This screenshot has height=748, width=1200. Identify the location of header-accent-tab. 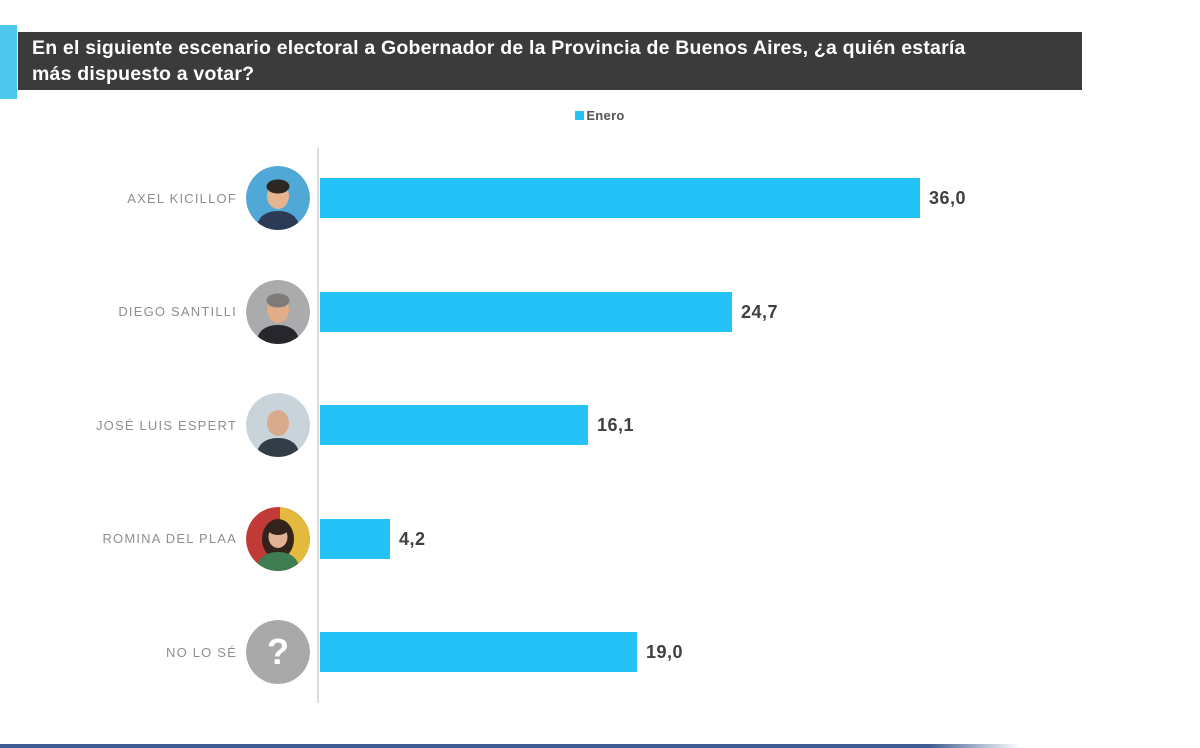
(8, 62).